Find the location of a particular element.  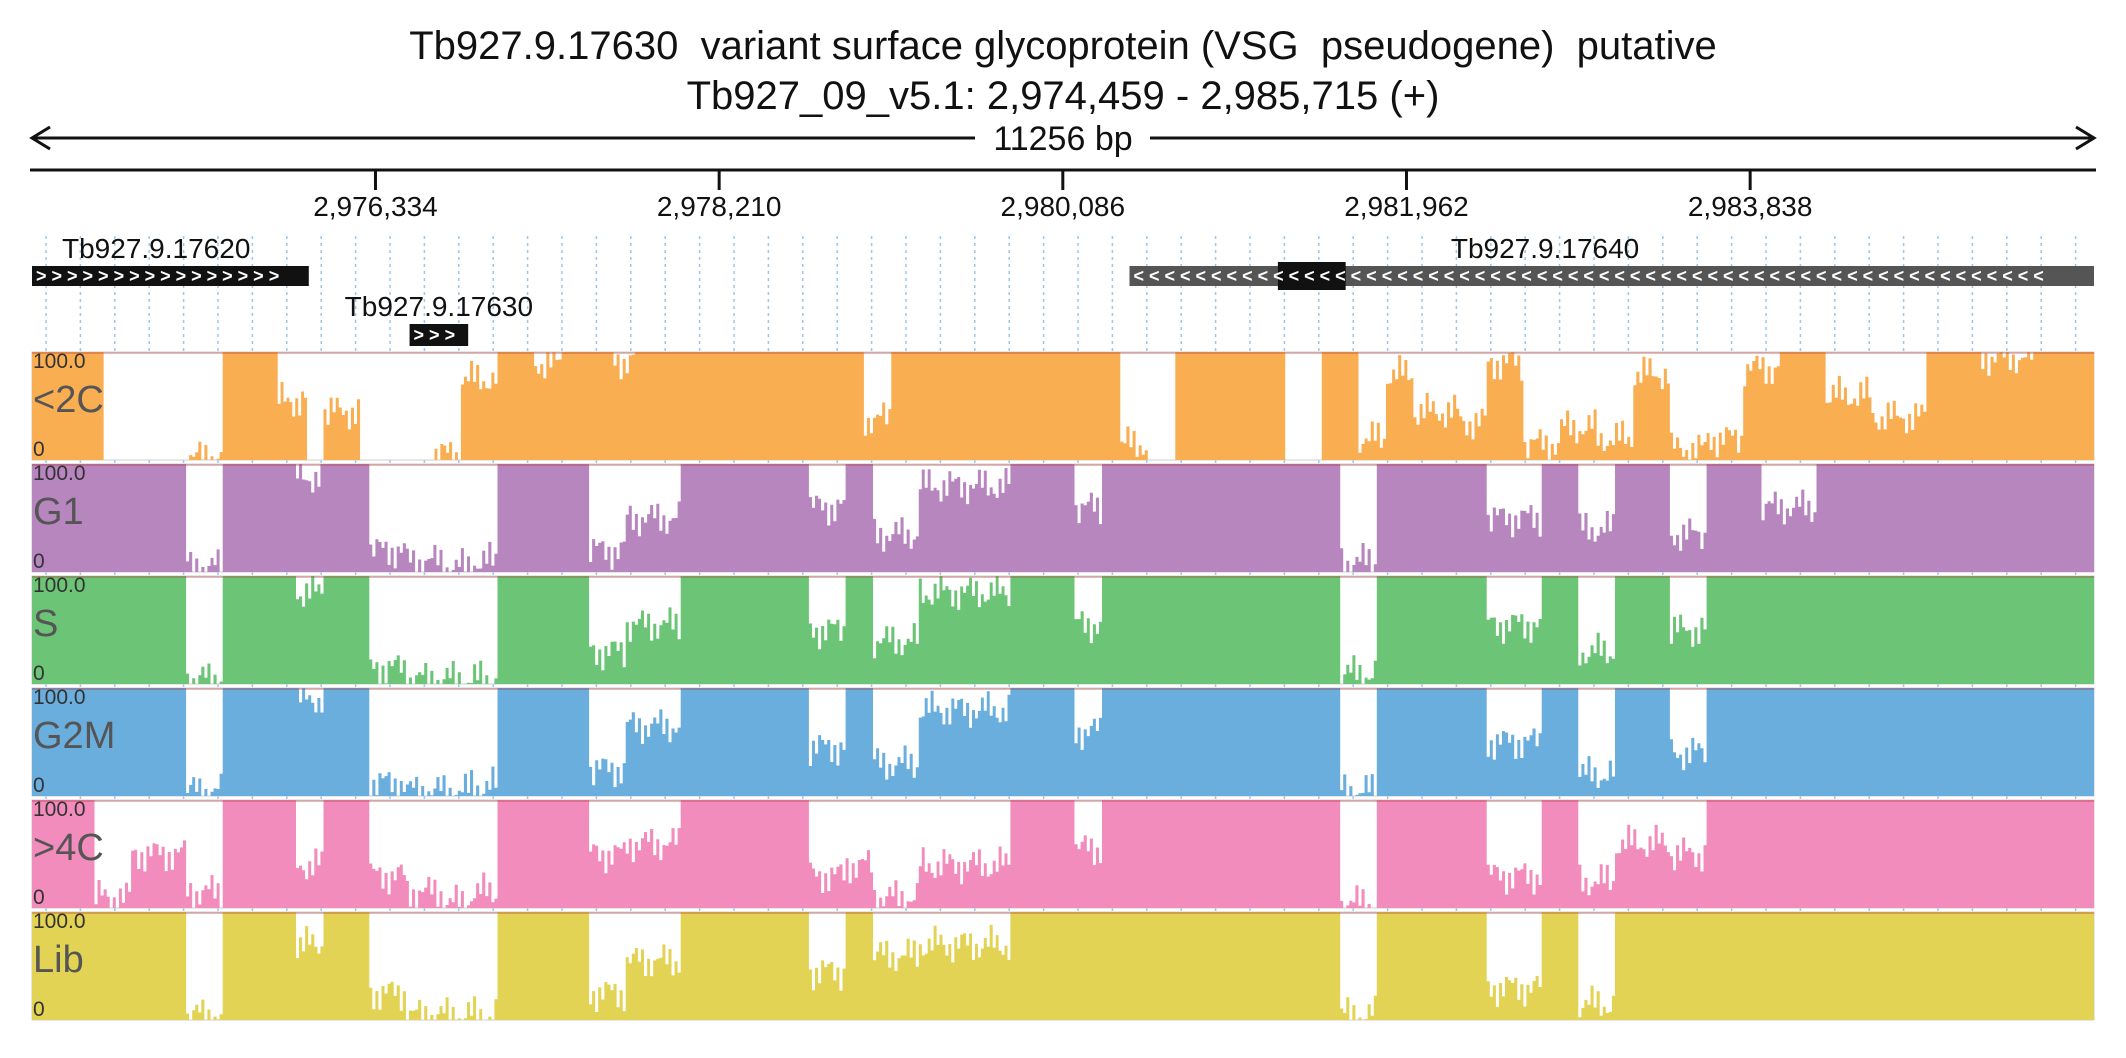

length-label: 11256 bp is located at coordinates (1062, 139).